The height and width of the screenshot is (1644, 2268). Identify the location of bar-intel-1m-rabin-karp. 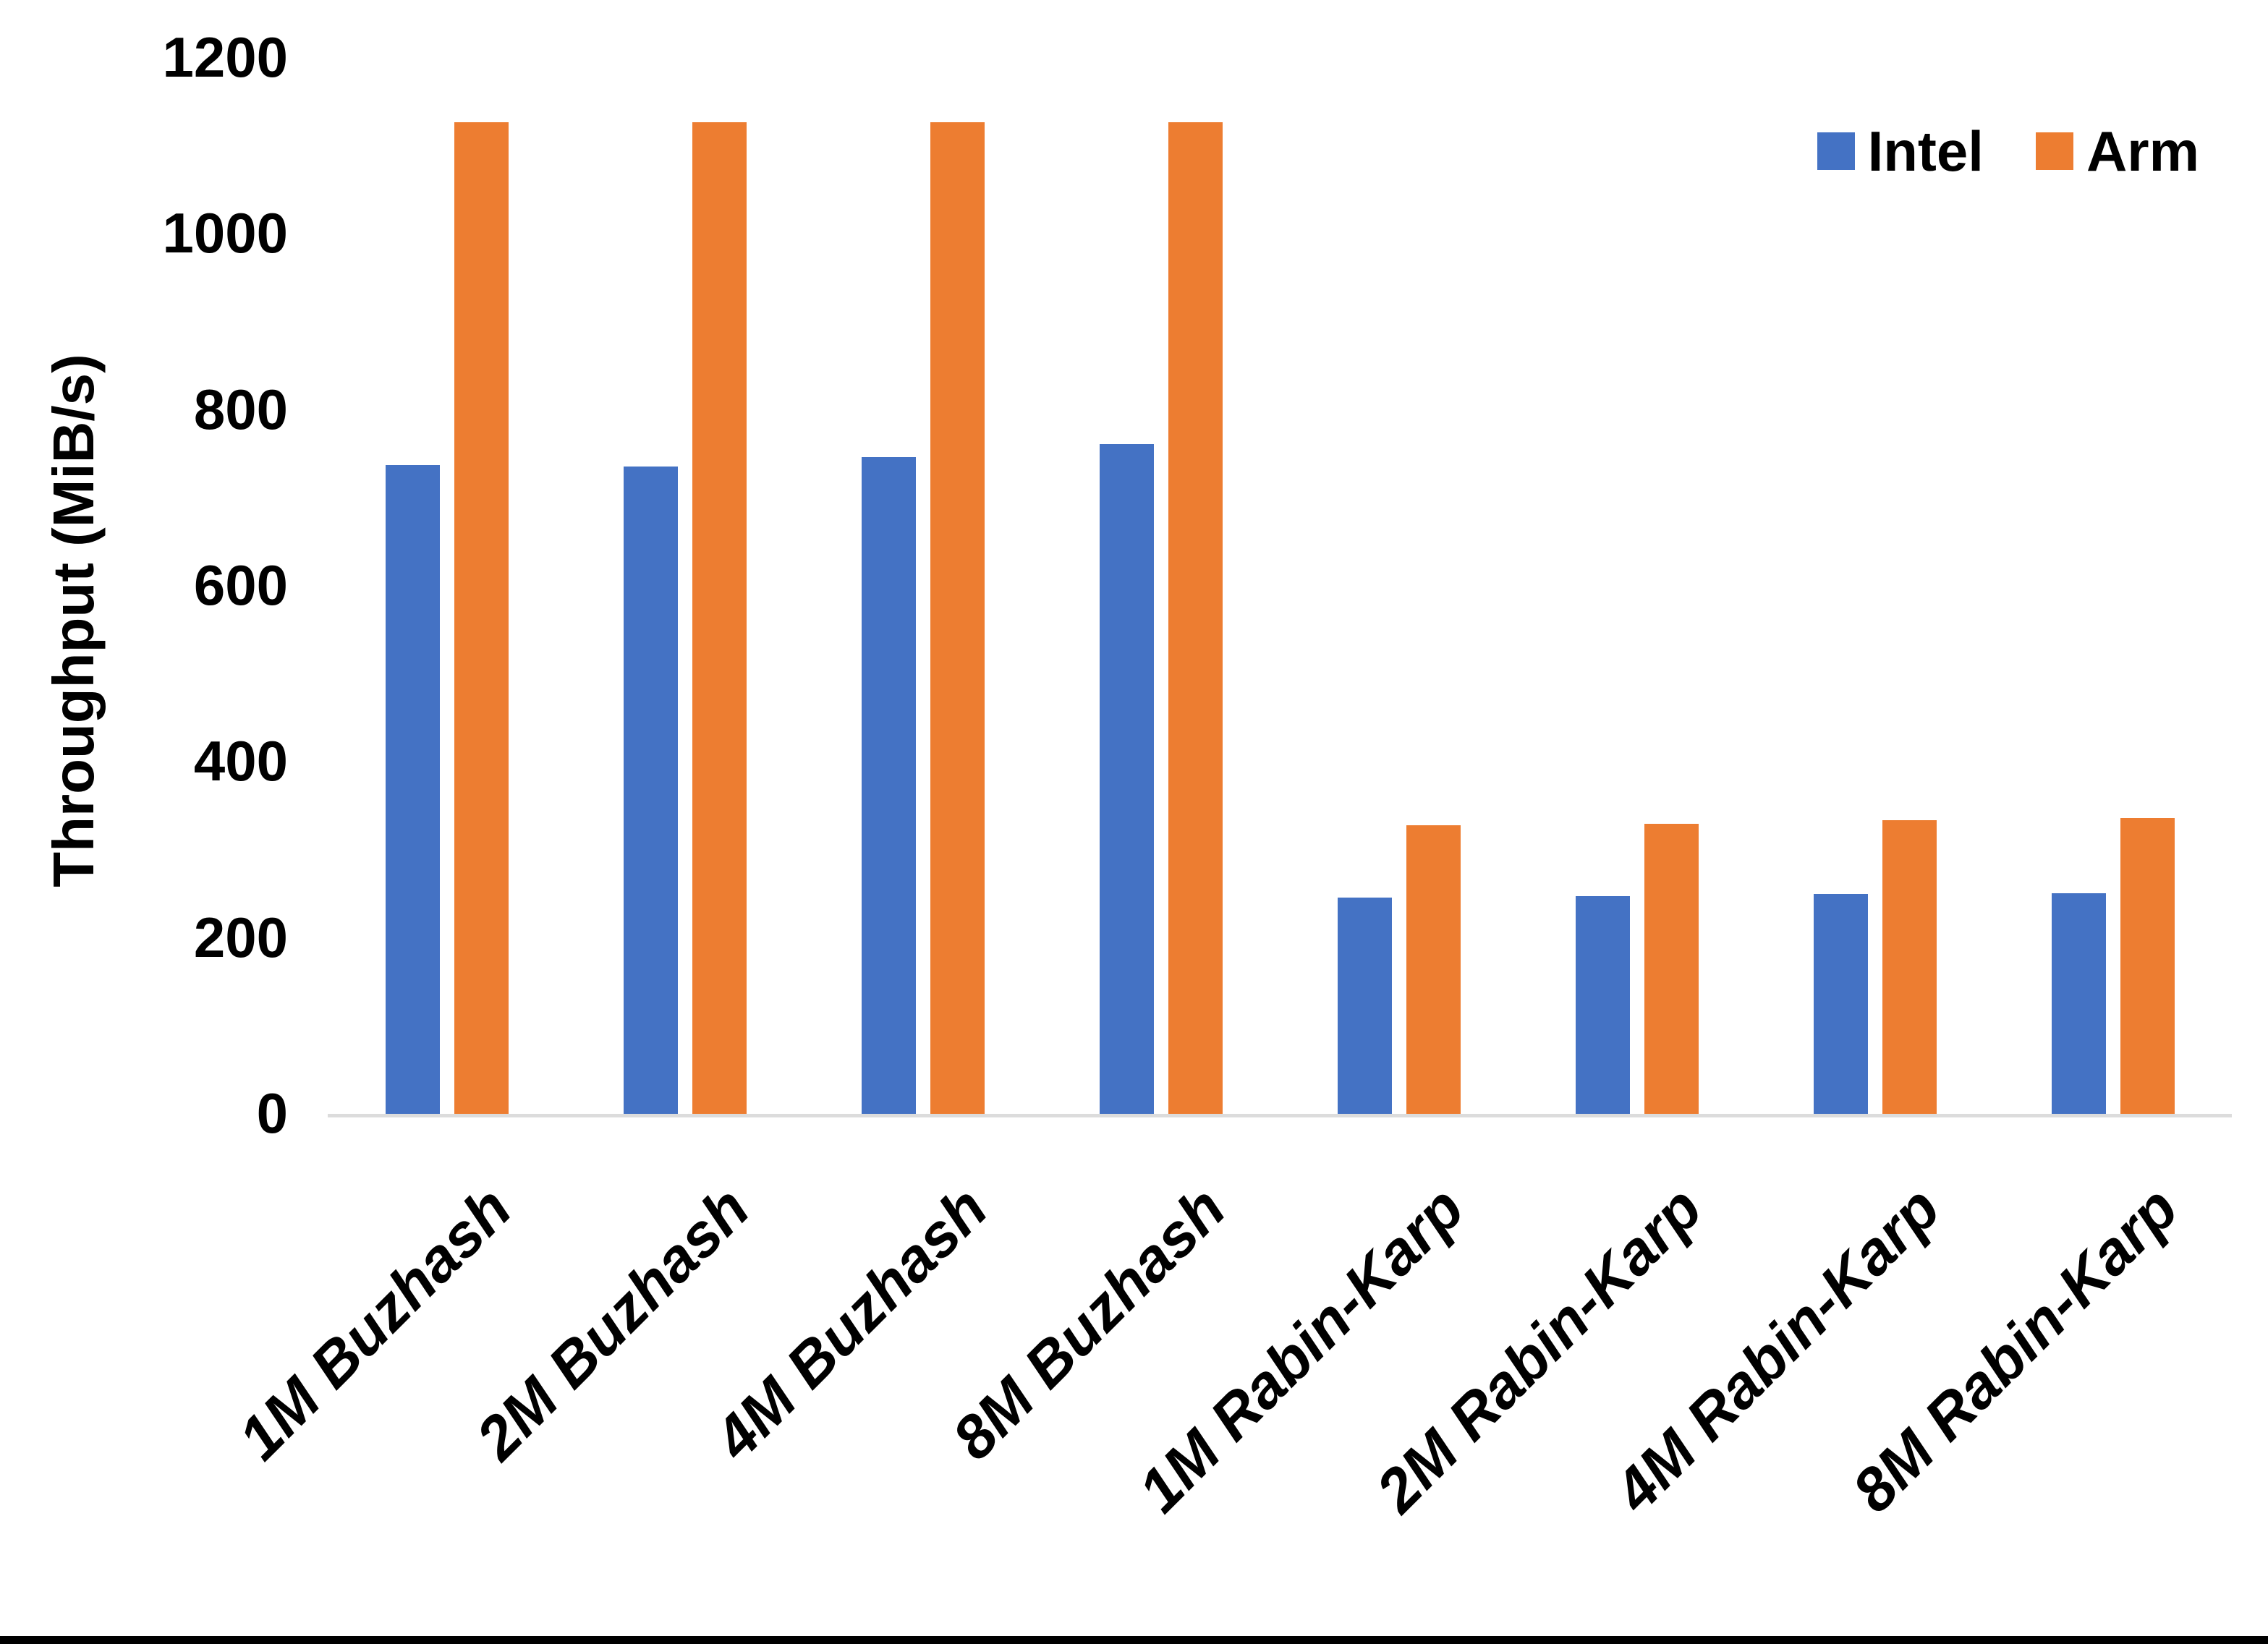
(1365, 1006).